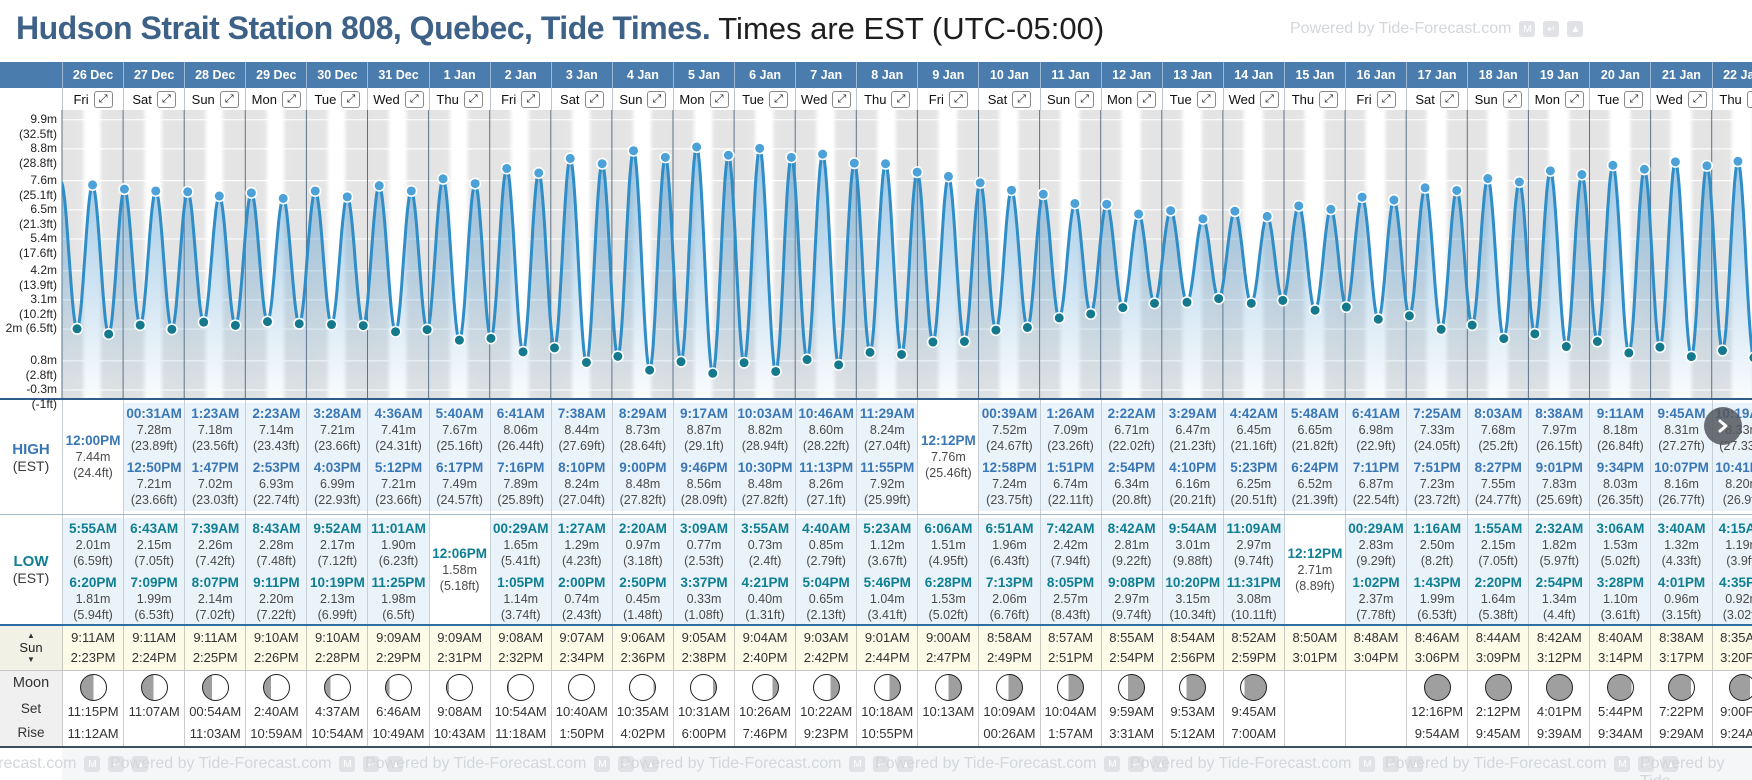 The image size is (1752, 780). I want to click on tide-height-ft: (8.43ft), so click(1070, 615).